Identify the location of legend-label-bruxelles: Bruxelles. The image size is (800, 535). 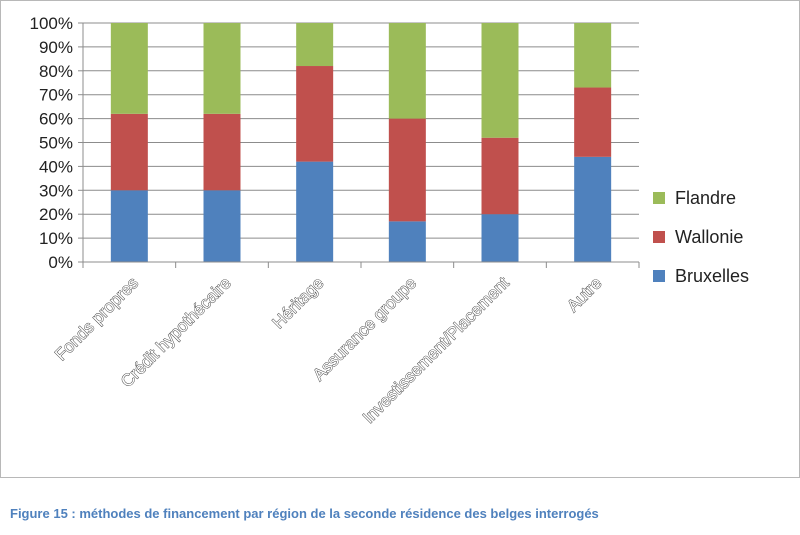
(712, 276).